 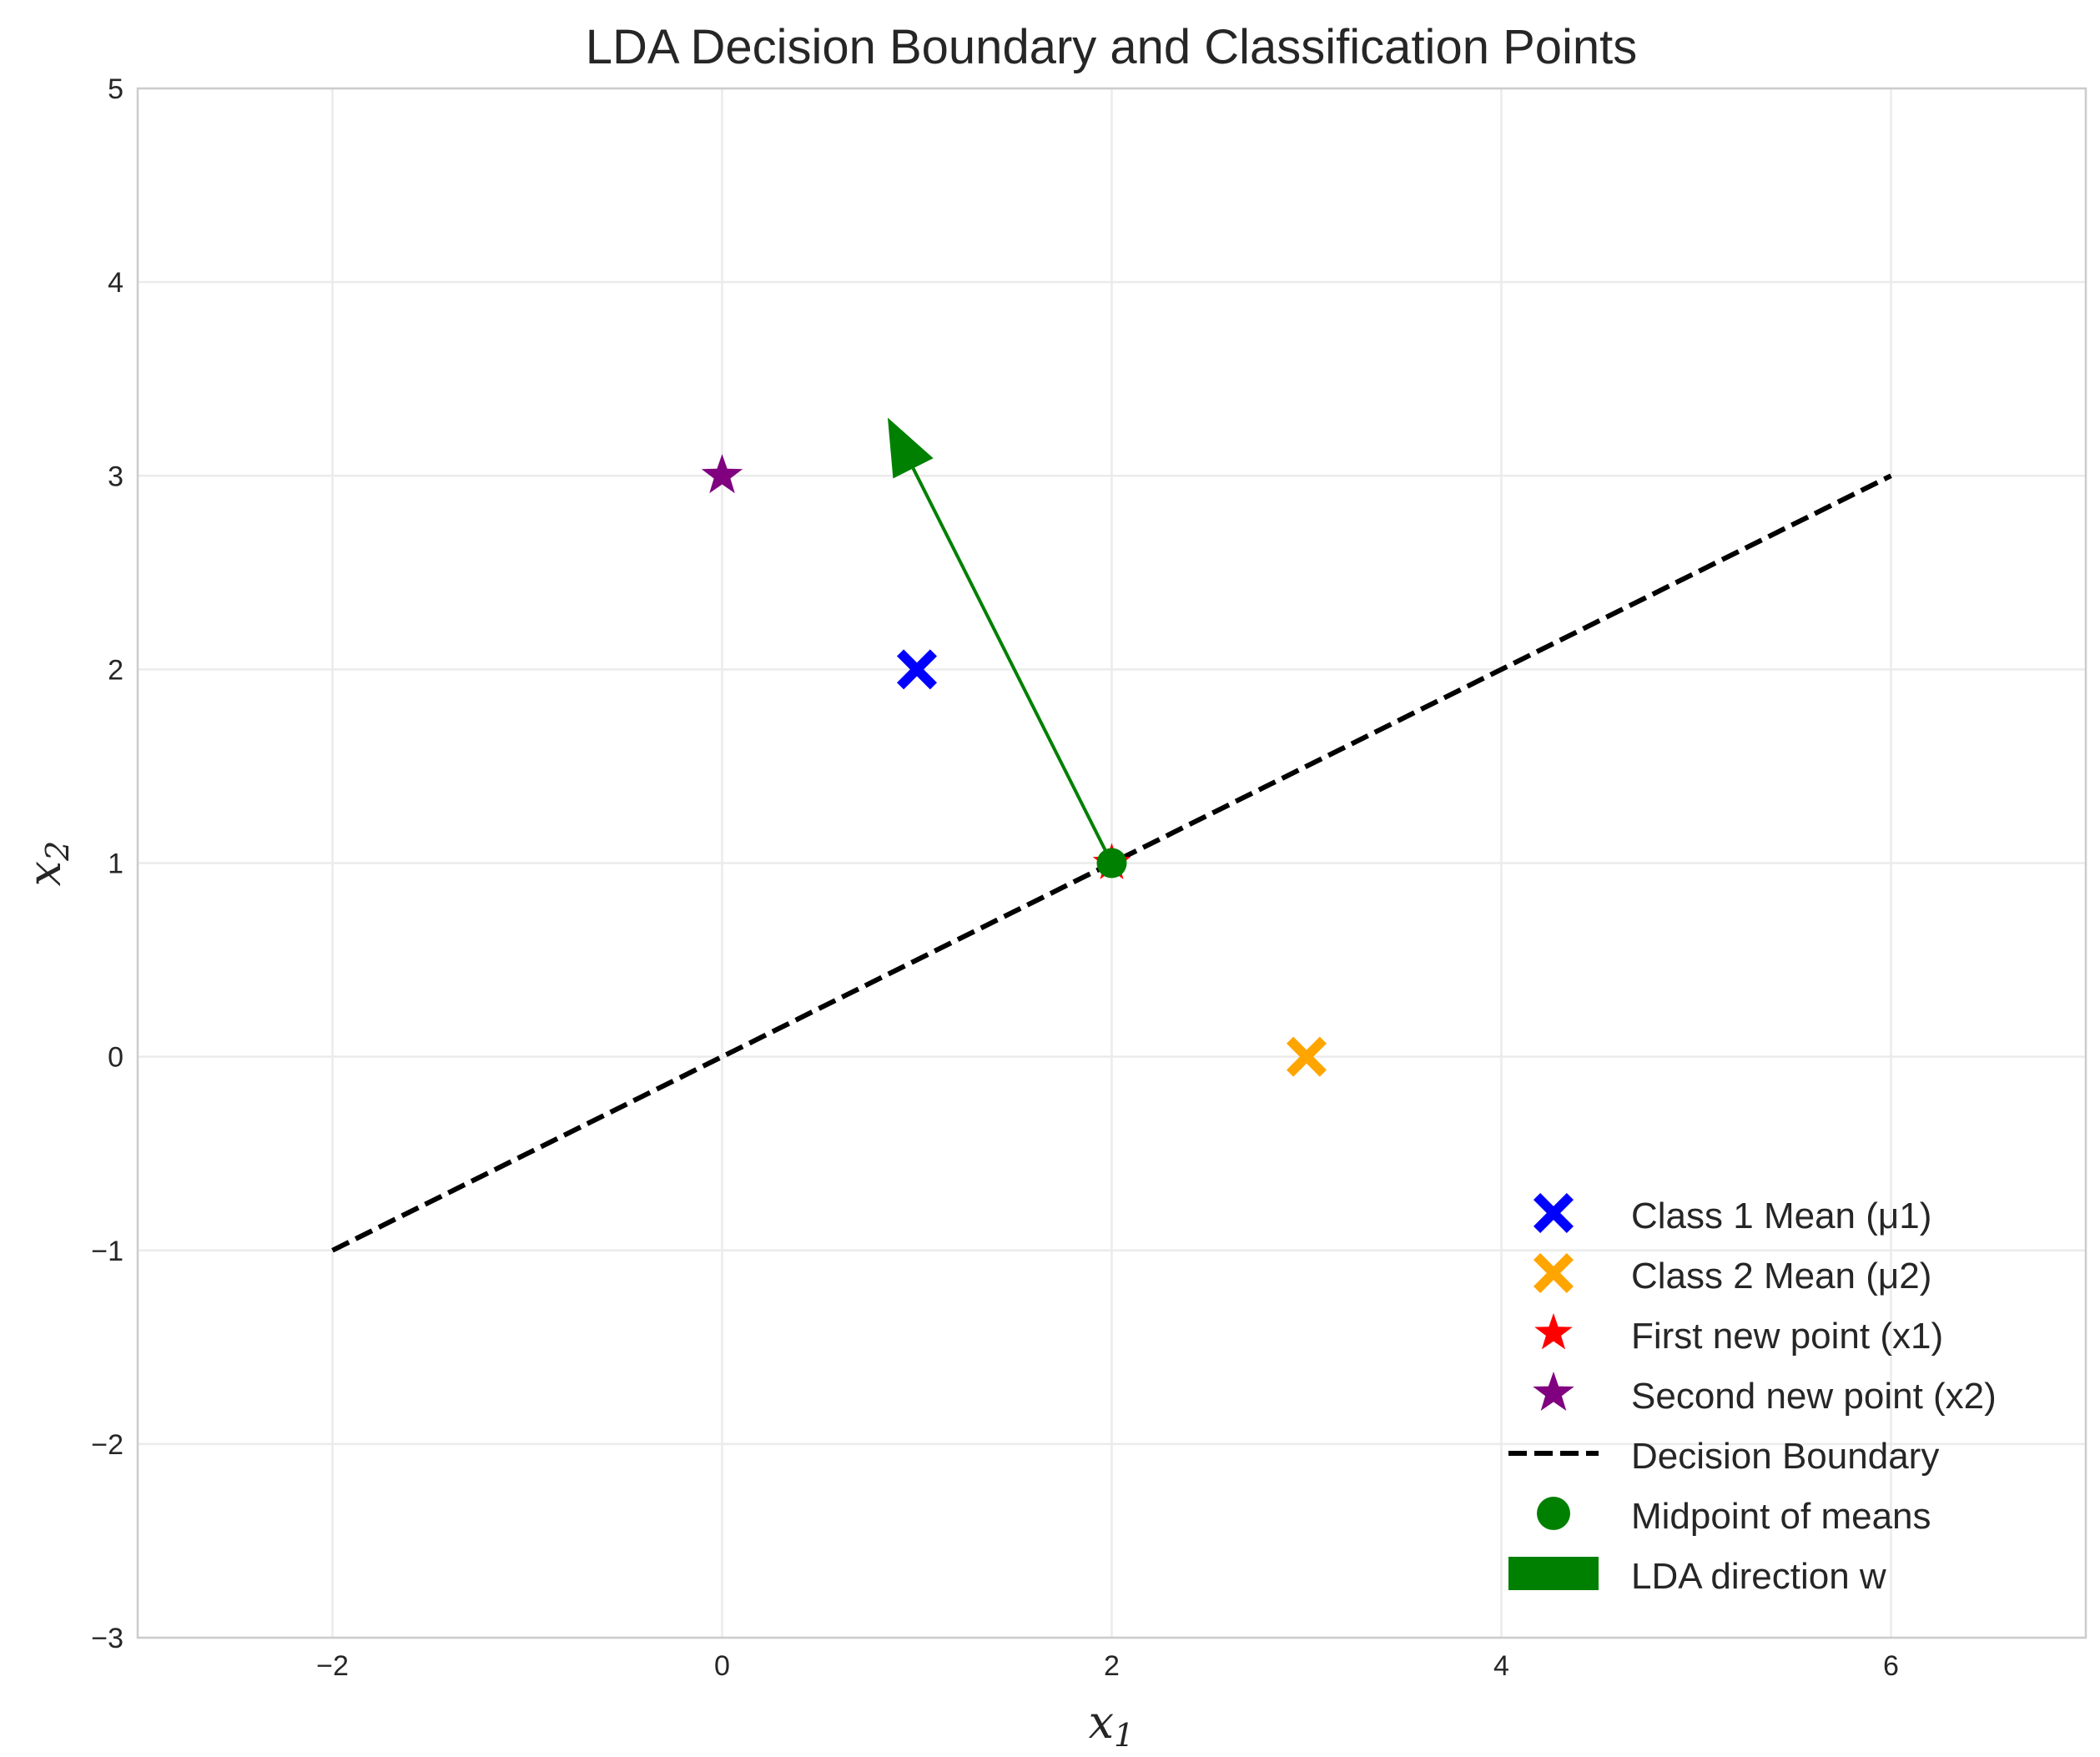 I want to click on legend-midpoint-marker, so click(x=1554, y=1514).